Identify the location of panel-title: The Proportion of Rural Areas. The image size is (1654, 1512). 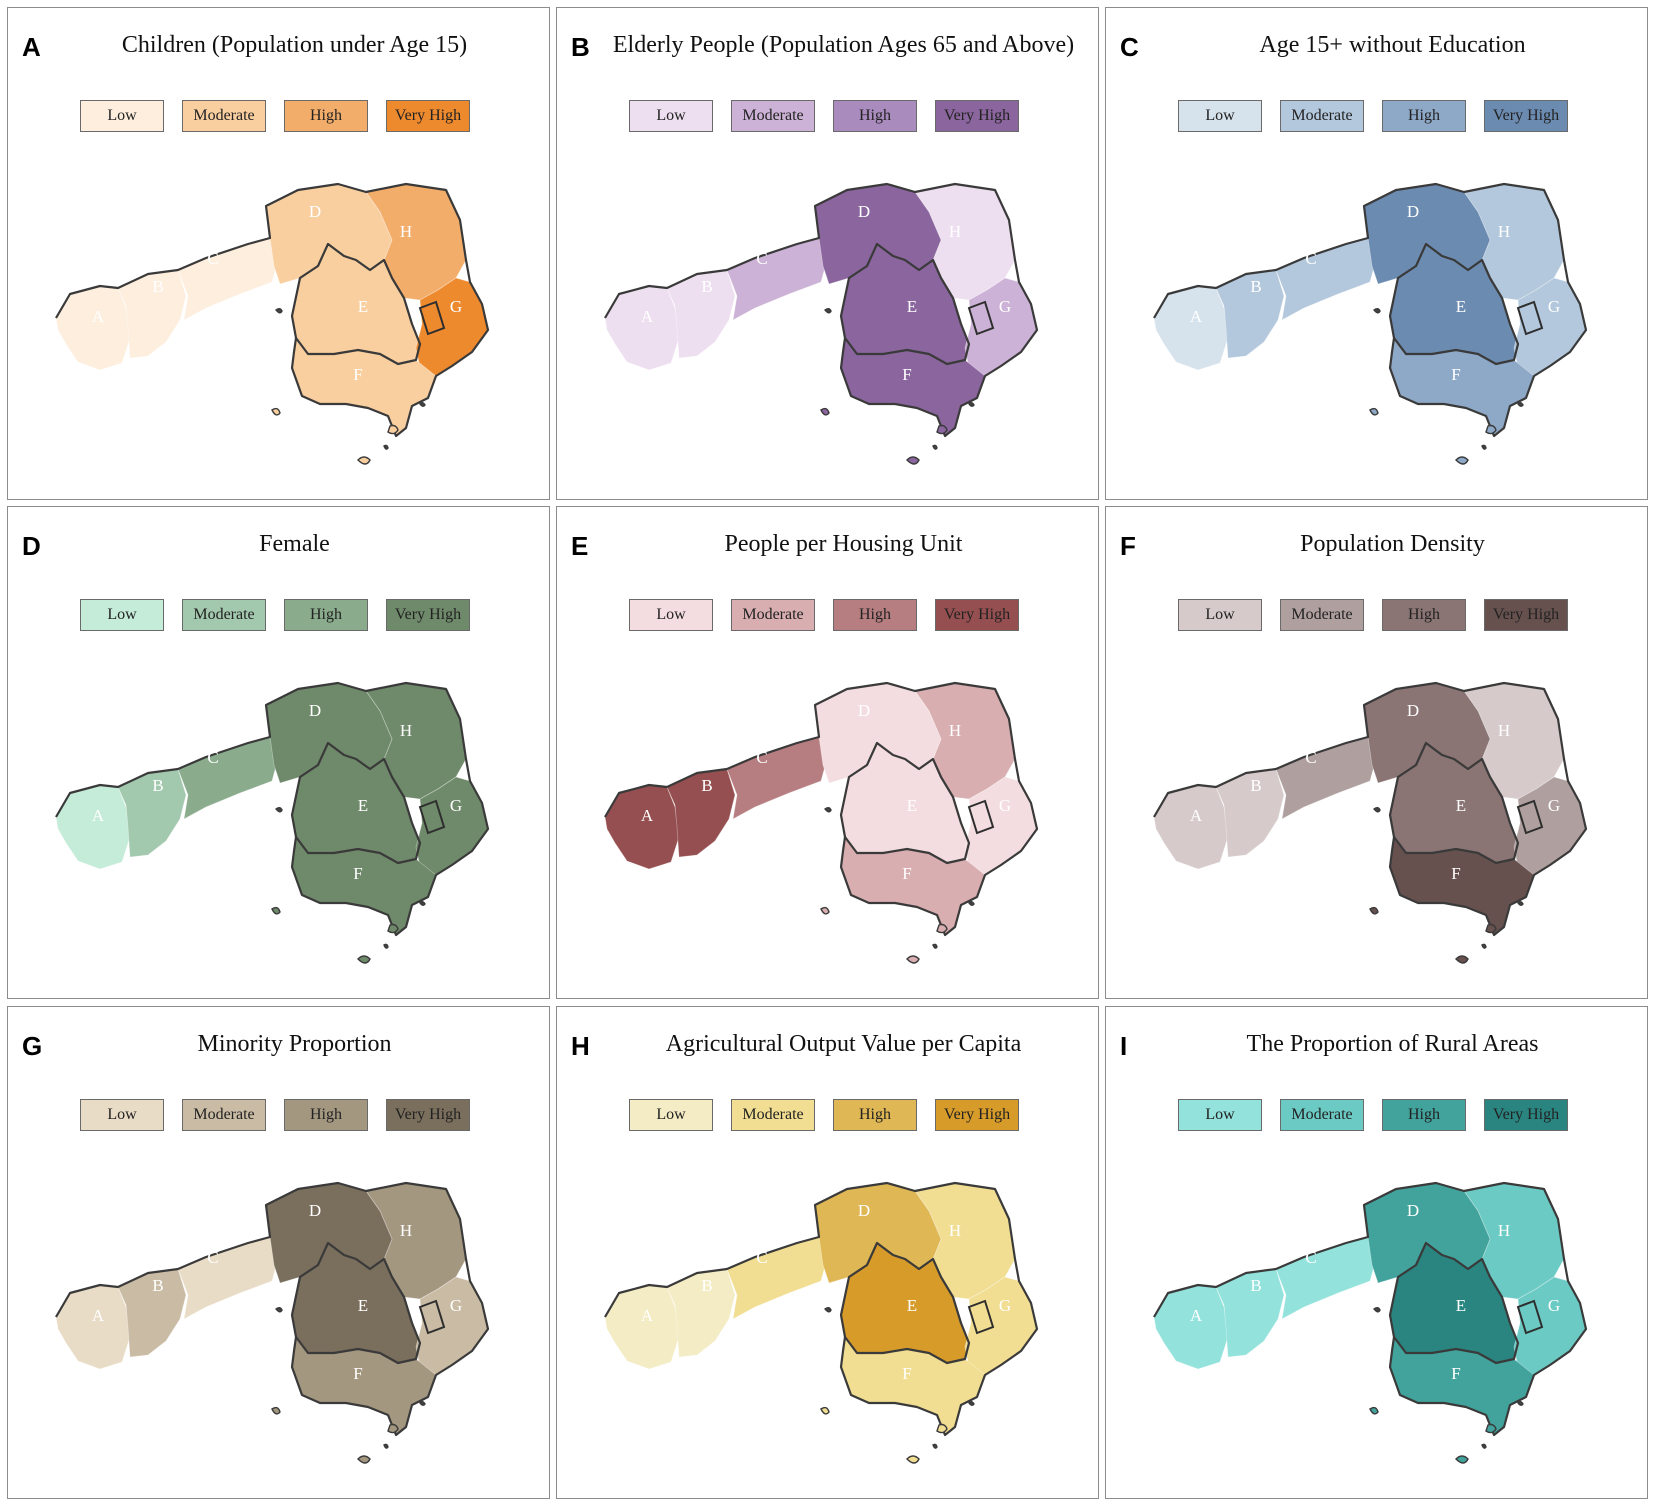
(1392, 1044).